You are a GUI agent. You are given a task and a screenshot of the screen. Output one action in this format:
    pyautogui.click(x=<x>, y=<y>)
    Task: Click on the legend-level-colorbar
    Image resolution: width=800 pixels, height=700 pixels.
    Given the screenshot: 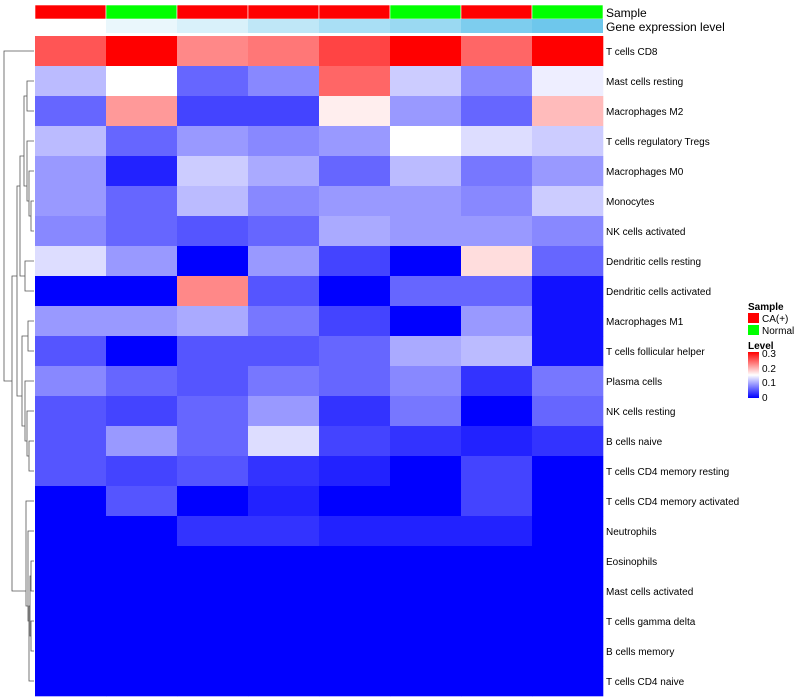 What is the action you would take?
    pyautogui.click(x=753, y=375)
    